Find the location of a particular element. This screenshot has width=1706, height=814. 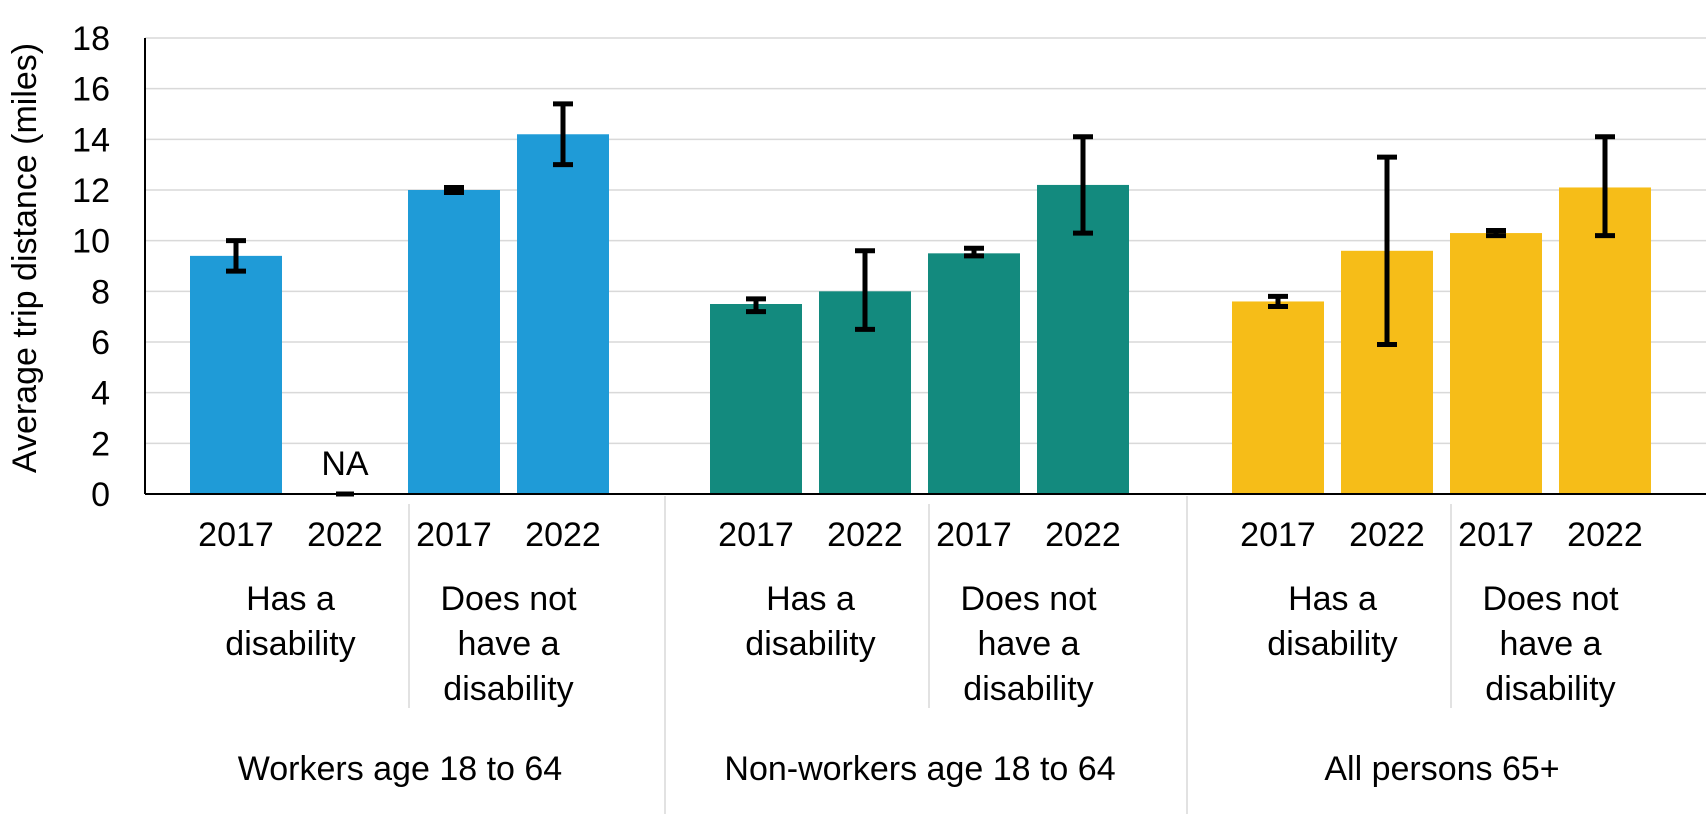

y-tick-label: 18 is located at coordinates (91, 39).